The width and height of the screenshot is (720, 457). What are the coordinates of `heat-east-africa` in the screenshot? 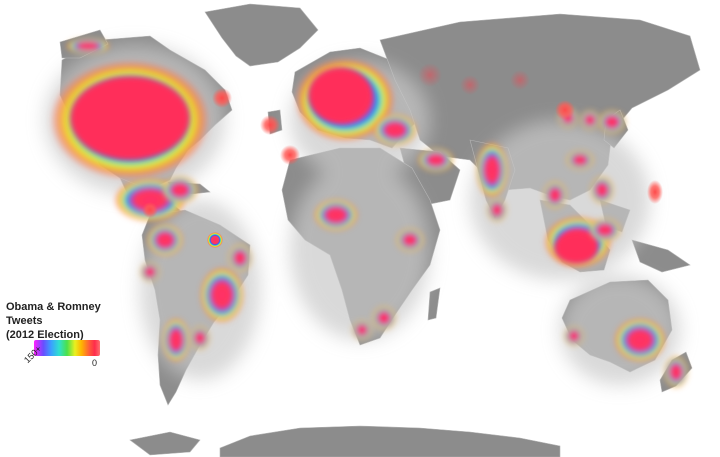 It's located at (410, 240).